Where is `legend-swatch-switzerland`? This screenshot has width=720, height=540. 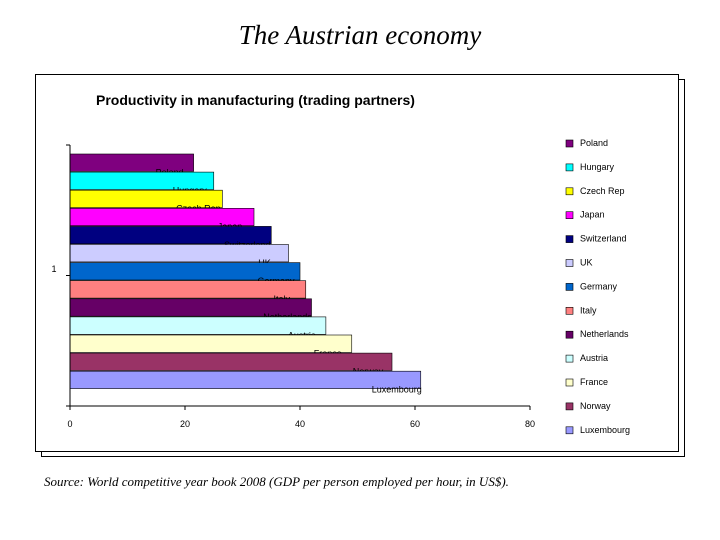
legend-swatch-switzerland is located at coordinates (569, 239).